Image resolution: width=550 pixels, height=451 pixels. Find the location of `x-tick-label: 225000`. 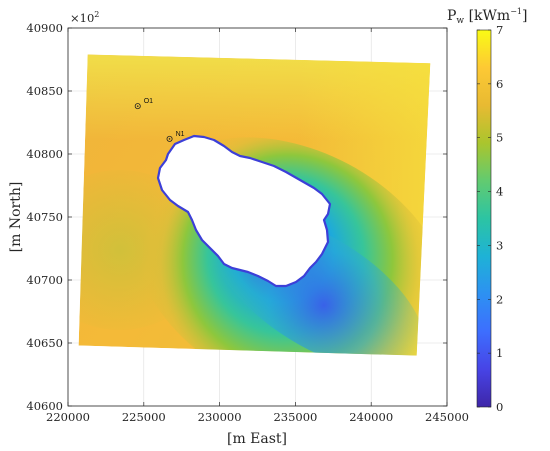

x-tick-label: 225000 is located at coordinates (144, 417).